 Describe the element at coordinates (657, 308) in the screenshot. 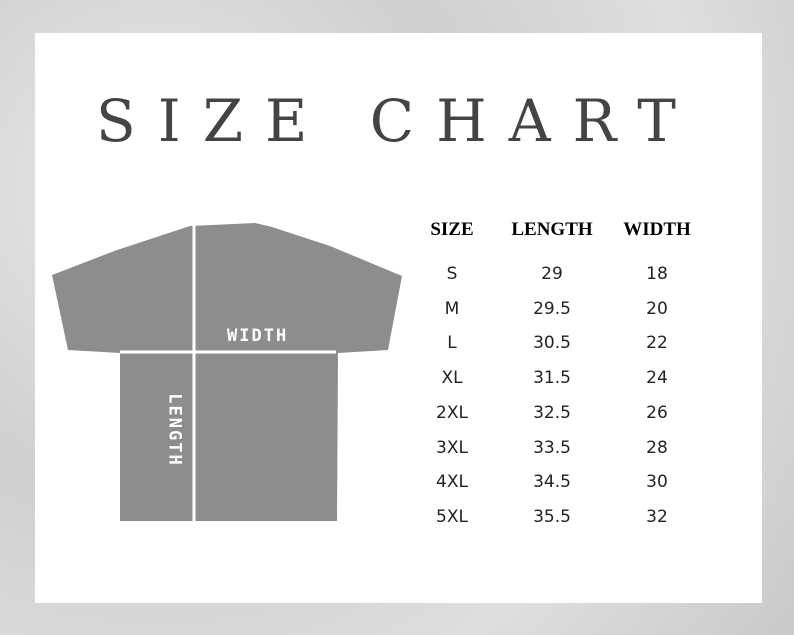

I see `cell-width: 20` at that location.